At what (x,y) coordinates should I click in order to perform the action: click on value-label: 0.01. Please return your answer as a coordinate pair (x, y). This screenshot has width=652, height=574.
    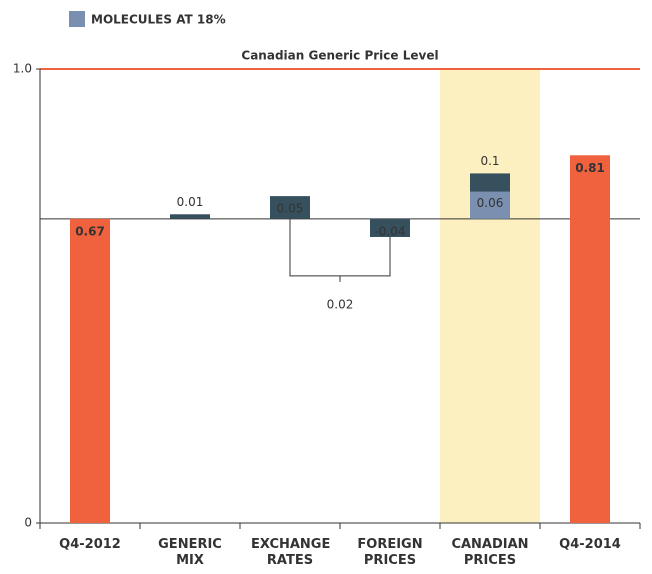
    Looking at the image, I should click on (190, 202).